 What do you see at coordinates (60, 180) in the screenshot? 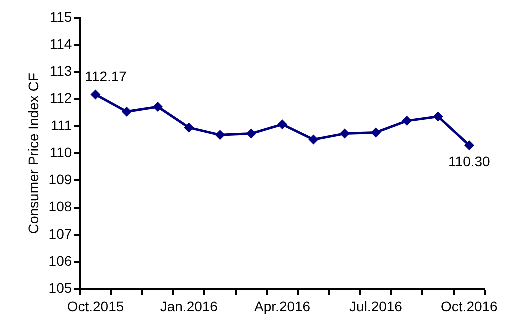
I see `y-tick-label: 109` at bounding box center [60, 180].